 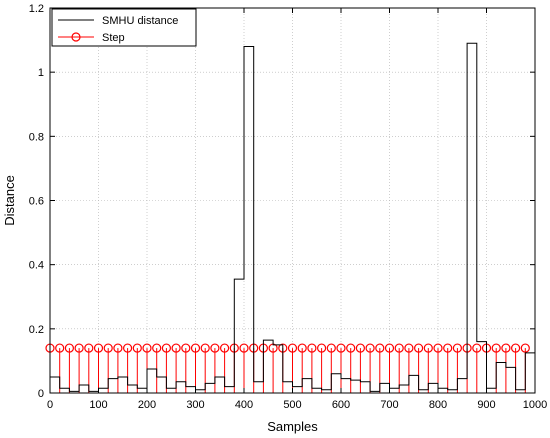 What do you see at coordinates (41, 73) in the screenshot?
I see `y-tick-label: 1` at bounding box center [41, 73].